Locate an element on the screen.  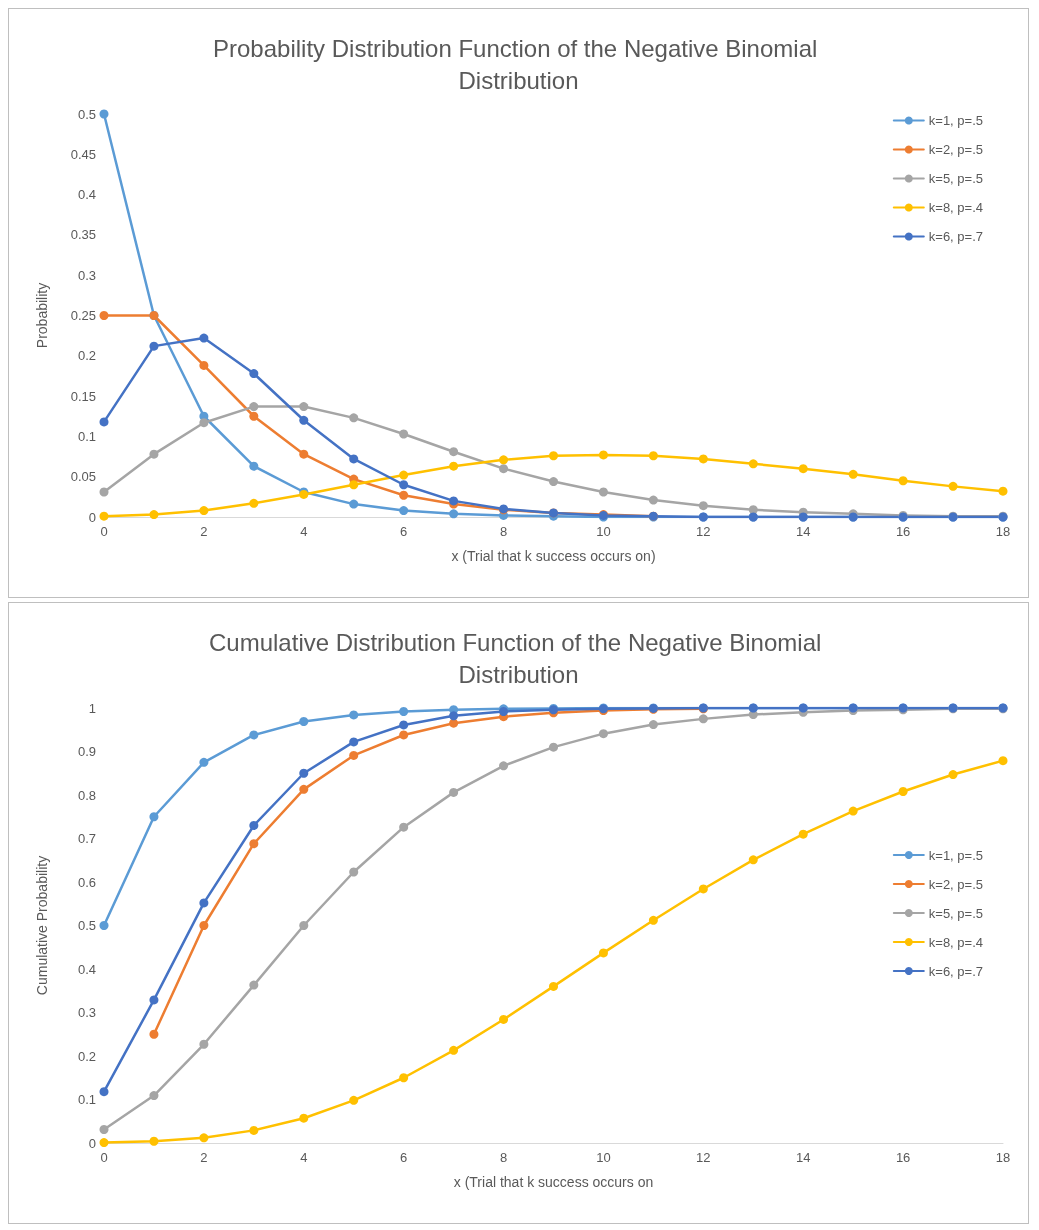
y-axis-title: Cumulative Probability is located at coordinates (42, 925).